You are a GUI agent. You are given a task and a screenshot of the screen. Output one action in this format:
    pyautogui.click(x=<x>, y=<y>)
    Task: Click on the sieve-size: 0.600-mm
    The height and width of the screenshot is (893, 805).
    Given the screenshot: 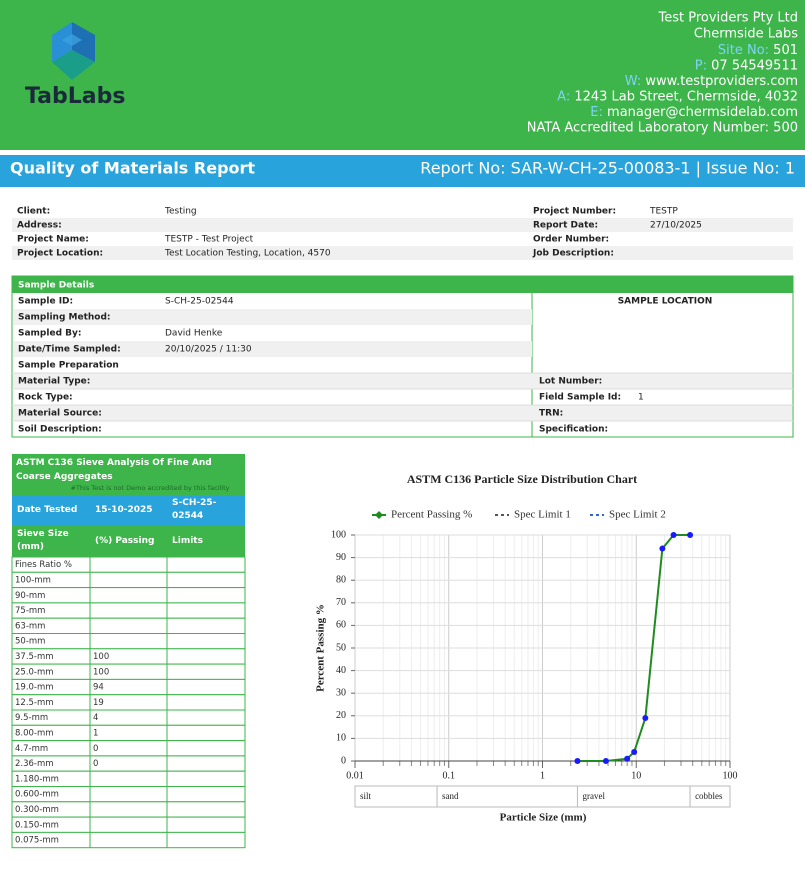 What is the action you would take?
    pyautogui.click(x=37, y=795)
    